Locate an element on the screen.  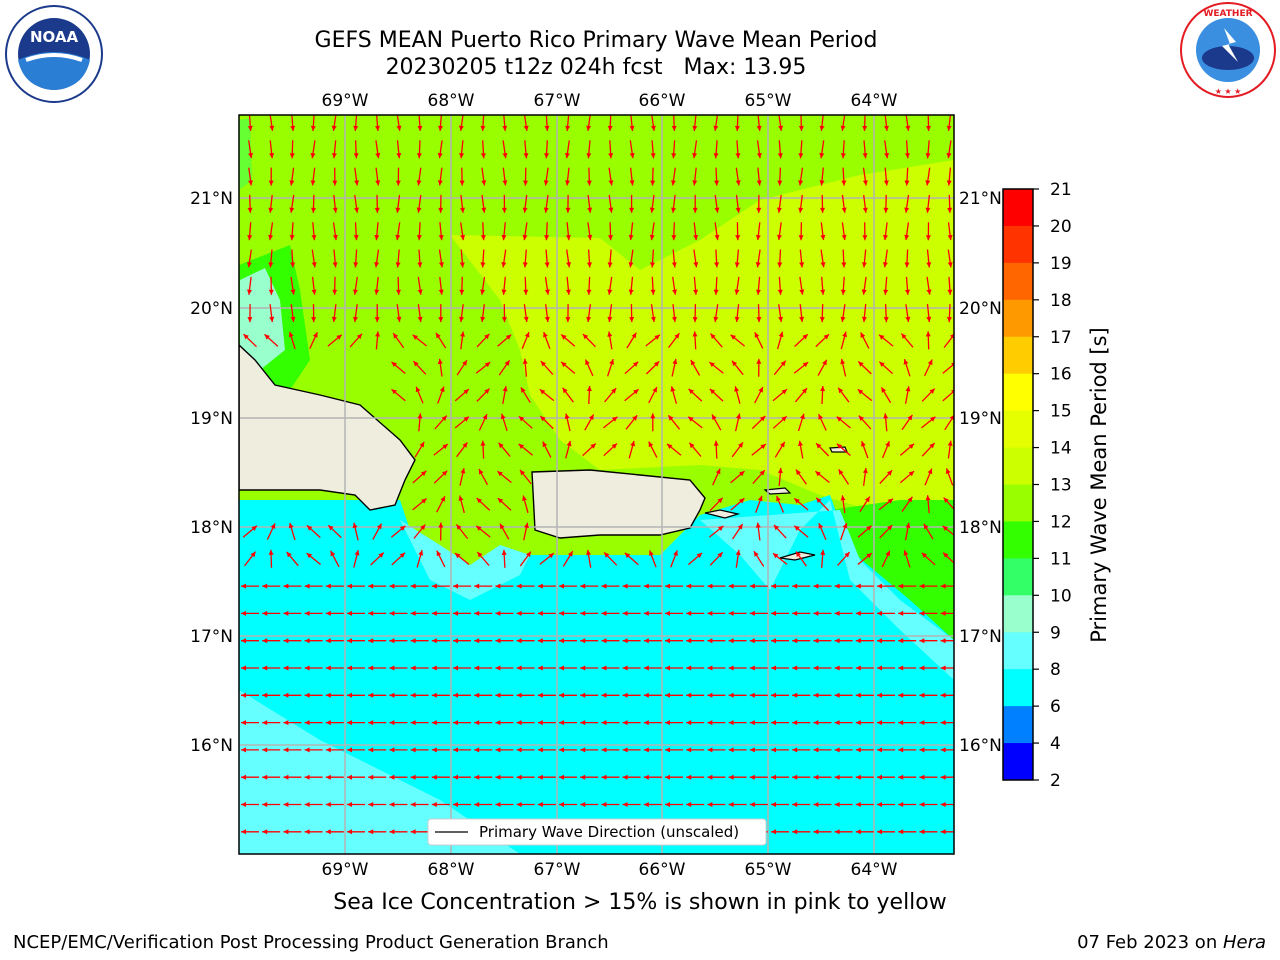
footer-host: Hera is located at coordinates (1244, 942).